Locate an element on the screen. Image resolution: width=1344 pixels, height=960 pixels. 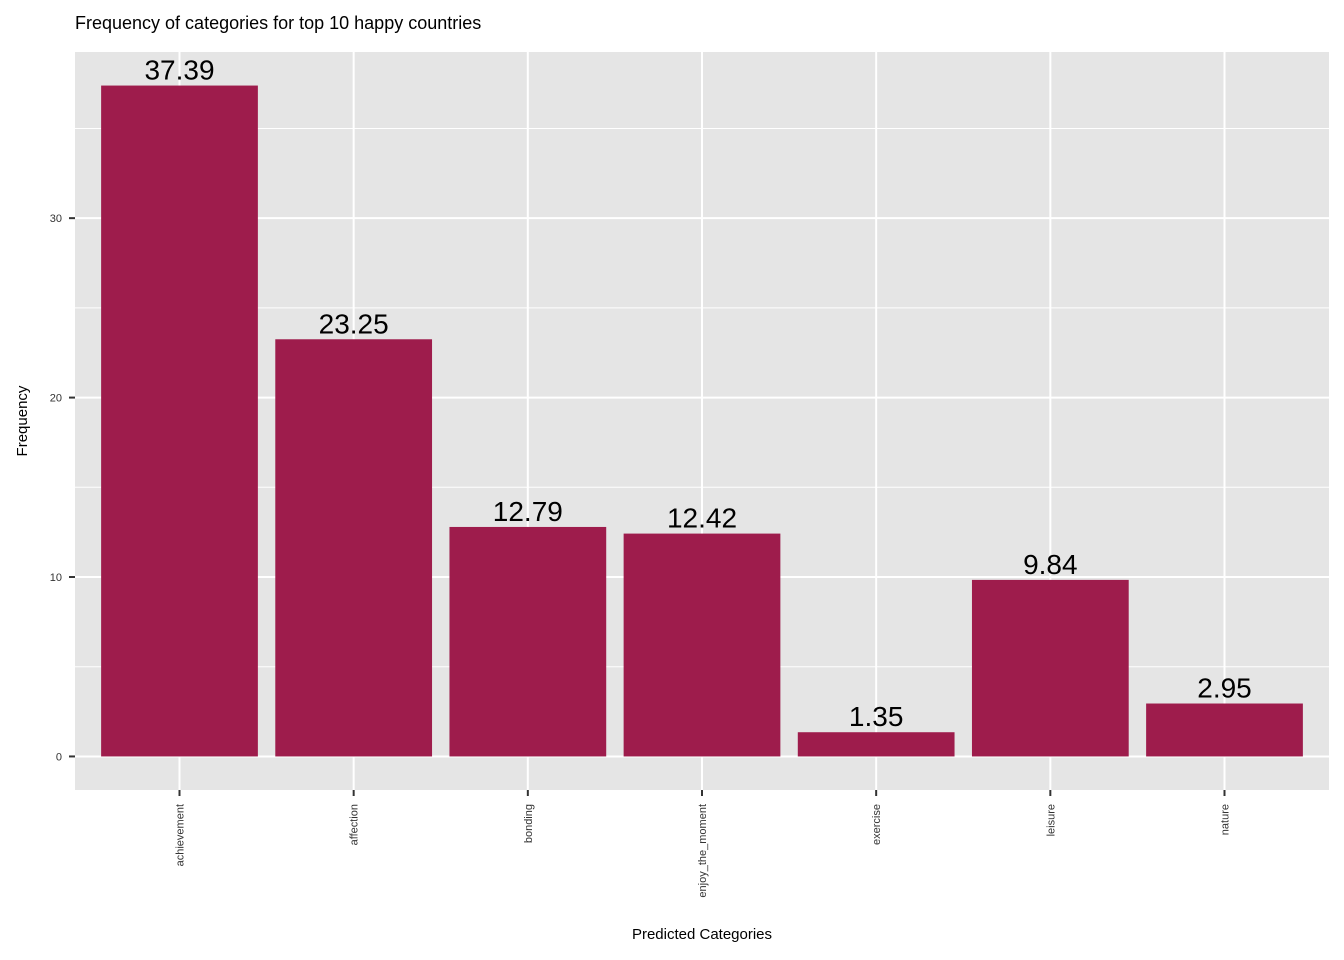
x-tick-label: affection is located at coordinates (355, 824).